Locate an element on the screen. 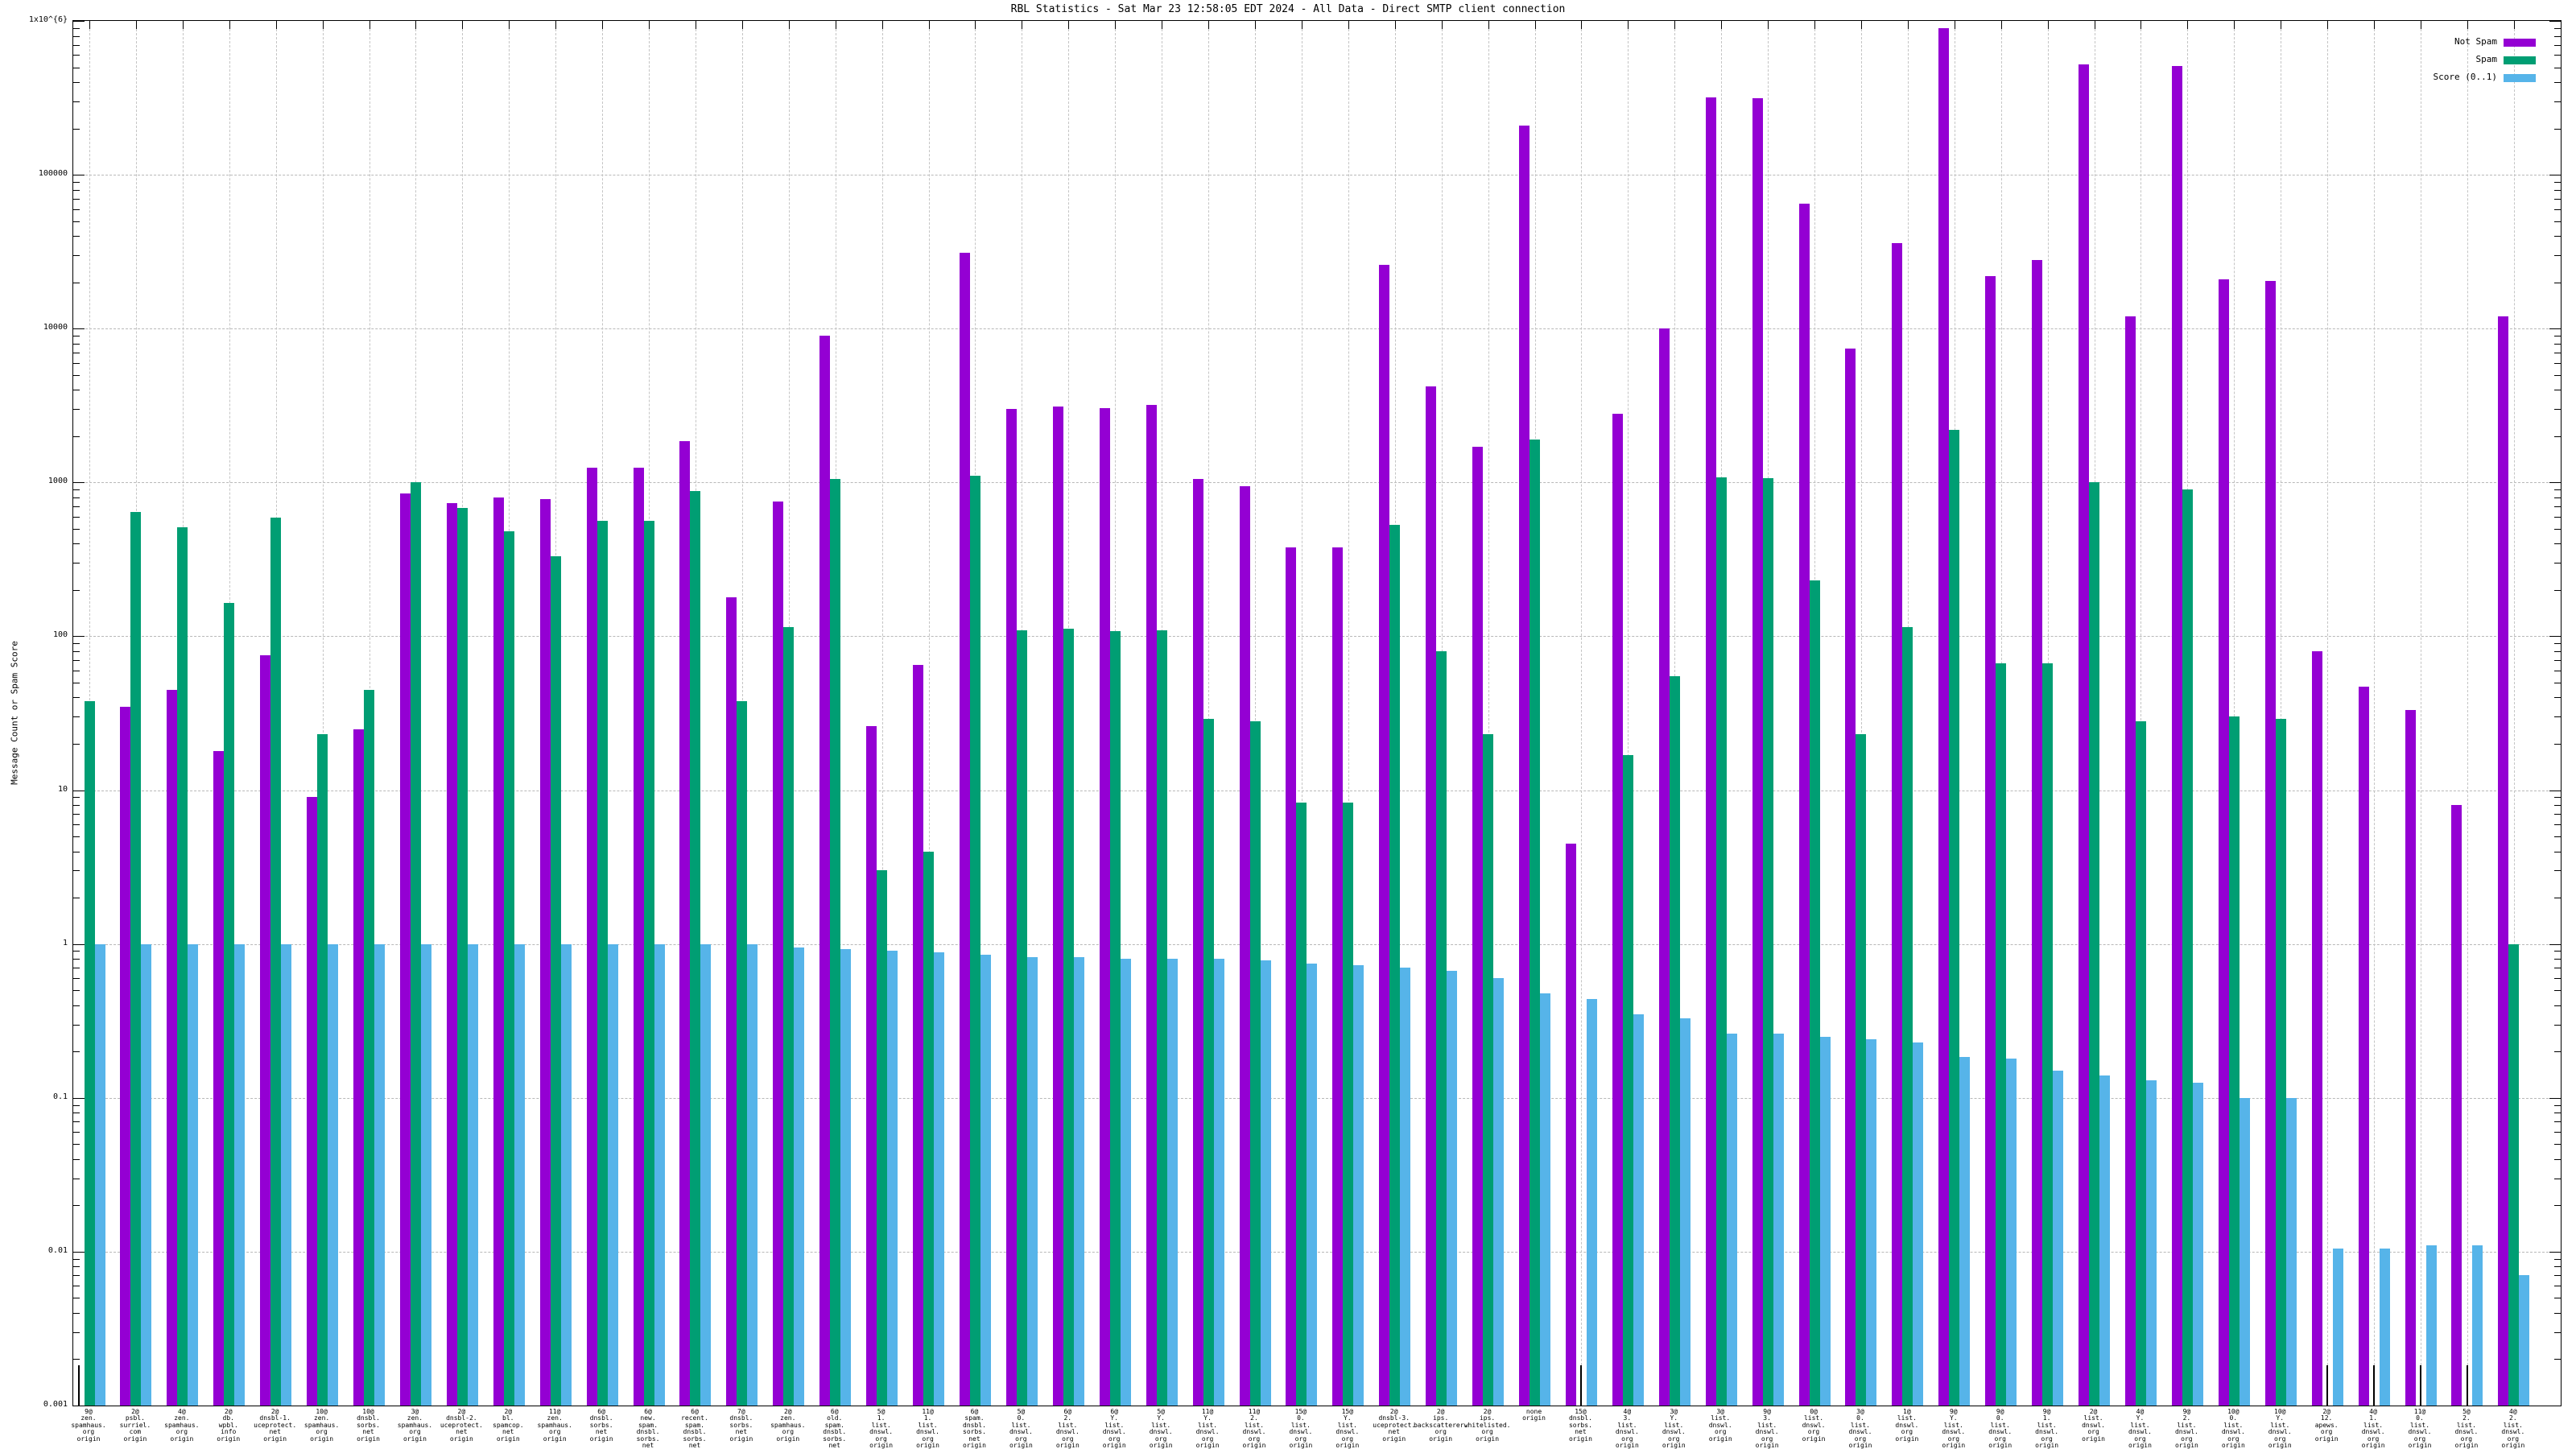 This screenshot has width=2576, height=1449. x-tick-label: 10@ Y. list. dnswl. org origin is located at coordinates (2280, 1428).